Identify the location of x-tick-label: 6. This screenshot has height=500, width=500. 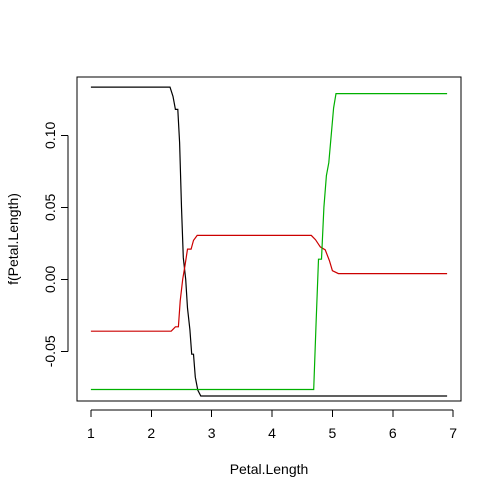
(393, 433).